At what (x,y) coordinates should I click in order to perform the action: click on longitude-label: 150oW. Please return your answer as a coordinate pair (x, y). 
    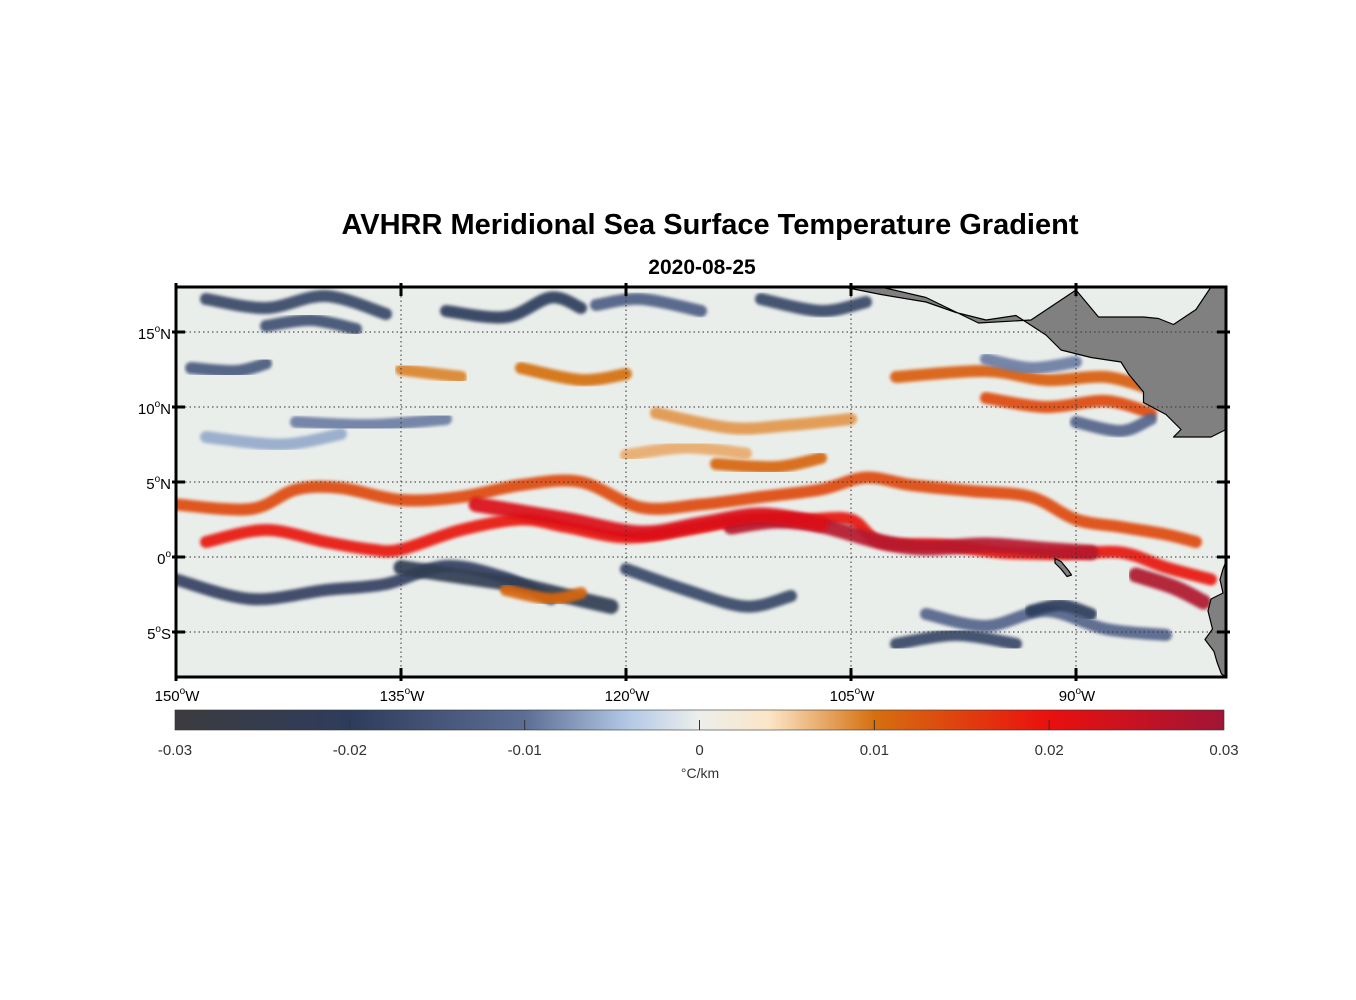
    Looking at the image, I should click on (178, 695).